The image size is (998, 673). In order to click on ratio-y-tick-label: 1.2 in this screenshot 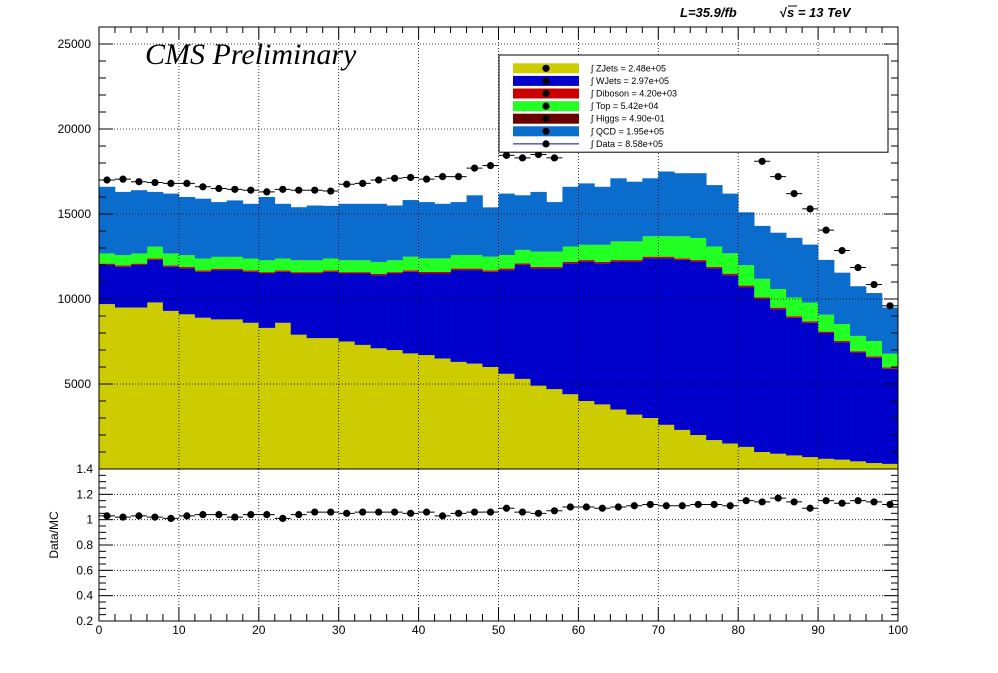, I will do `click(84, 494)`.